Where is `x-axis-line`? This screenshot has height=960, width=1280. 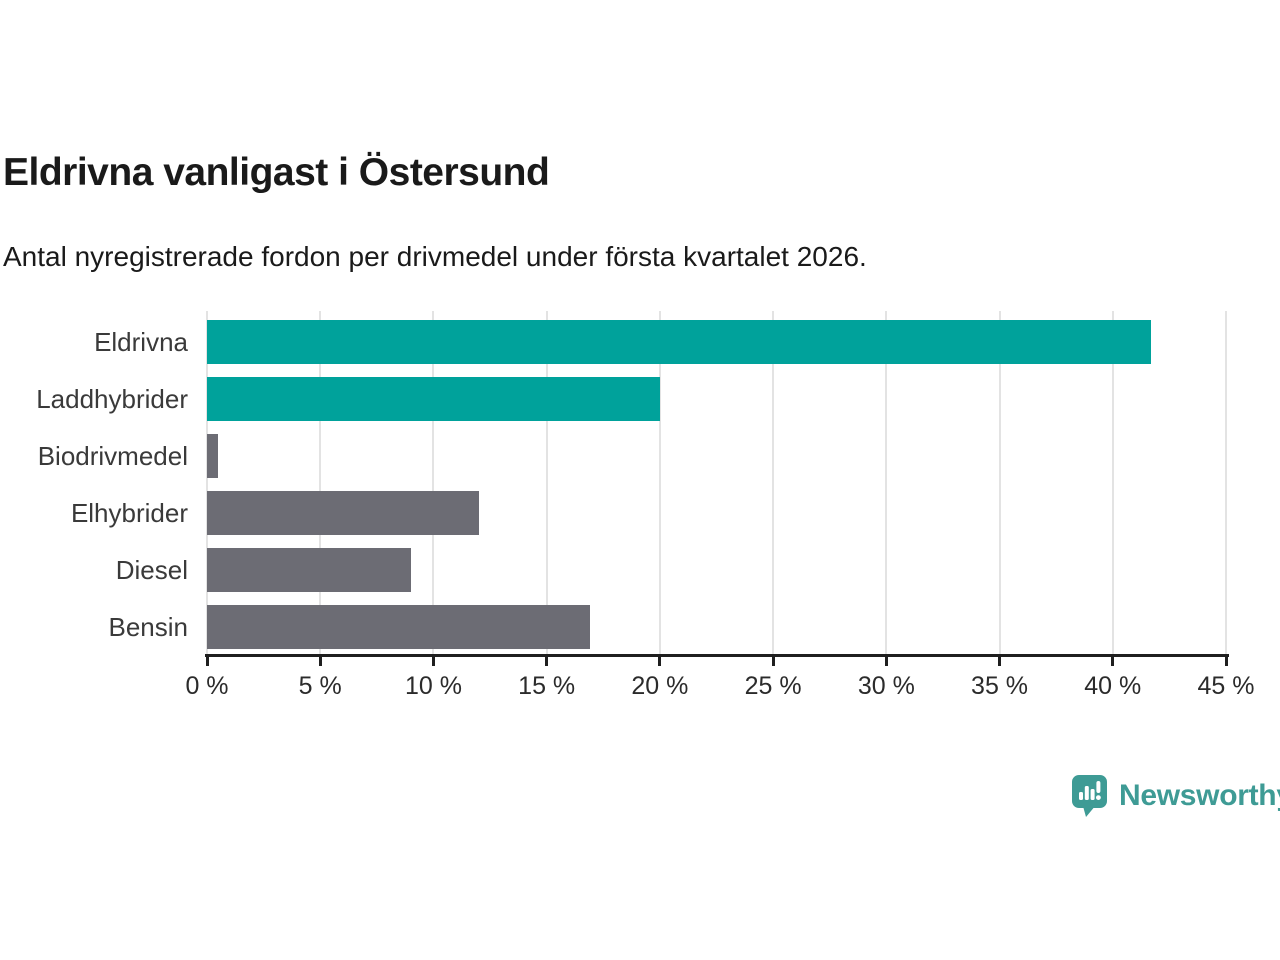 x-axis-line is located at coordinates (717, 655).